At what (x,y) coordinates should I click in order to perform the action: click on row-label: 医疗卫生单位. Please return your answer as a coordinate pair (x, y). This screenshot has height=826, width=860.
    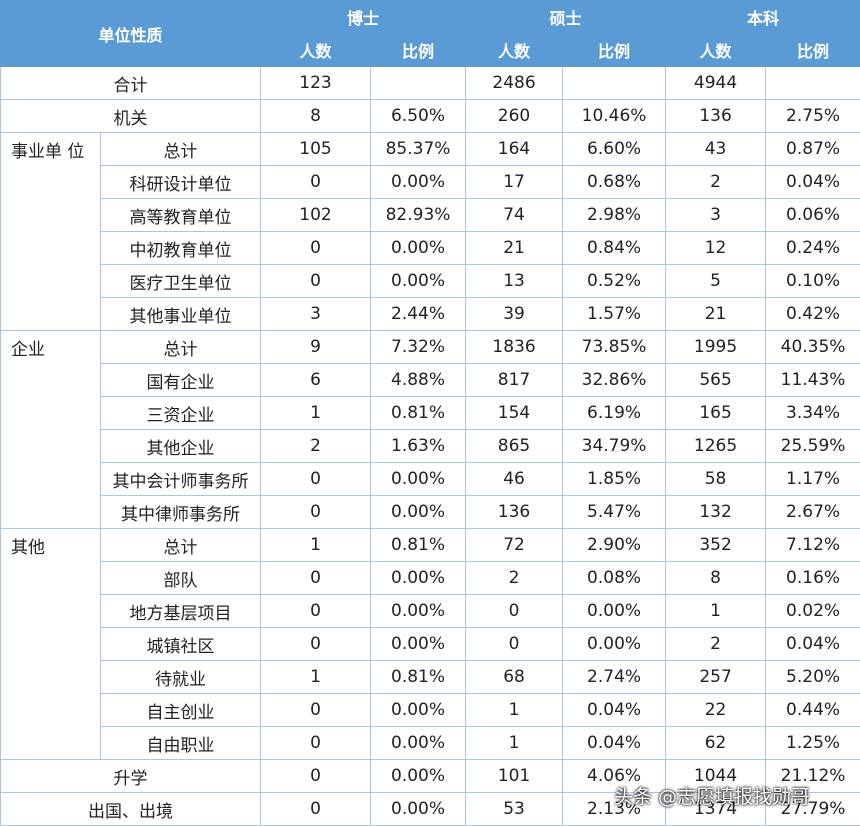
    Looking at the image, I should click on (180, 281).